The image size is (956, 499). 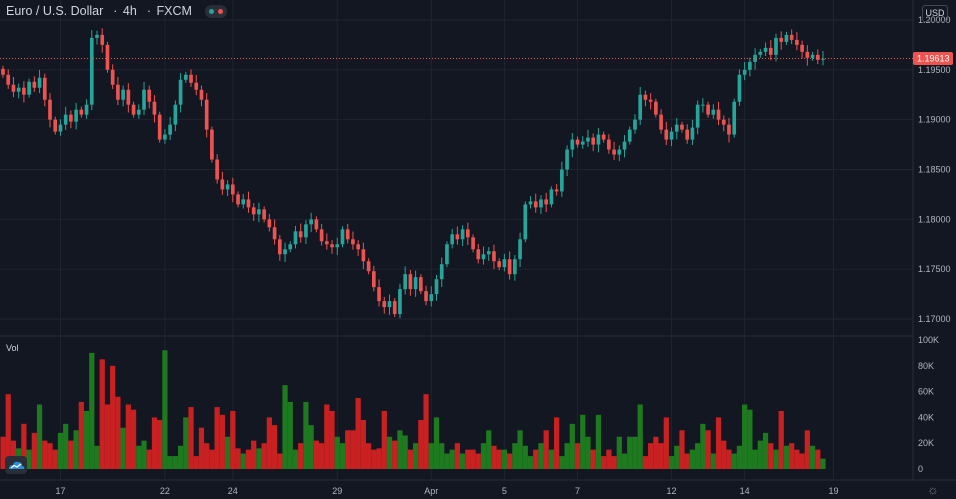 I want to click on volume-indicator-label: Vol, so click(x=12, y=348).